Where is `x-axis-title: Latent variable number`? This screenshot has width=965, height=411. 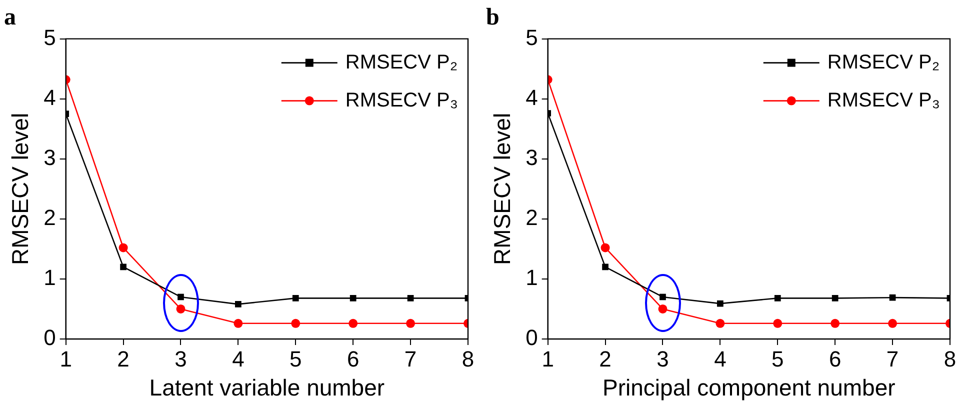 x-axis-title: Latent variable number is located at coordinates (267, 387).